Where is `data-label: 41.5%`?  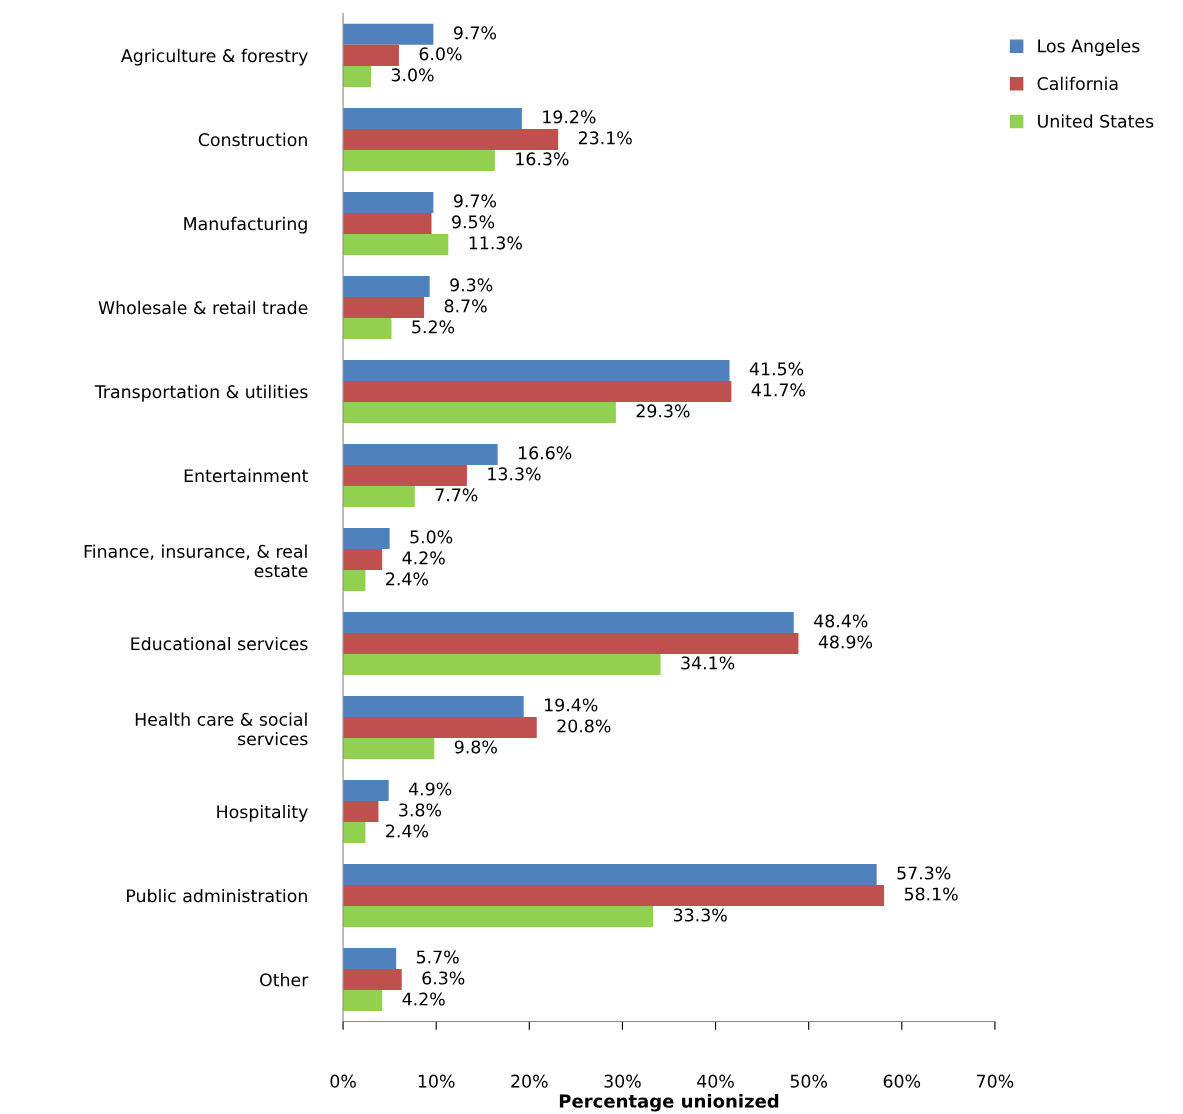 data-label: 41.5% is located at coordinates (776, 369).